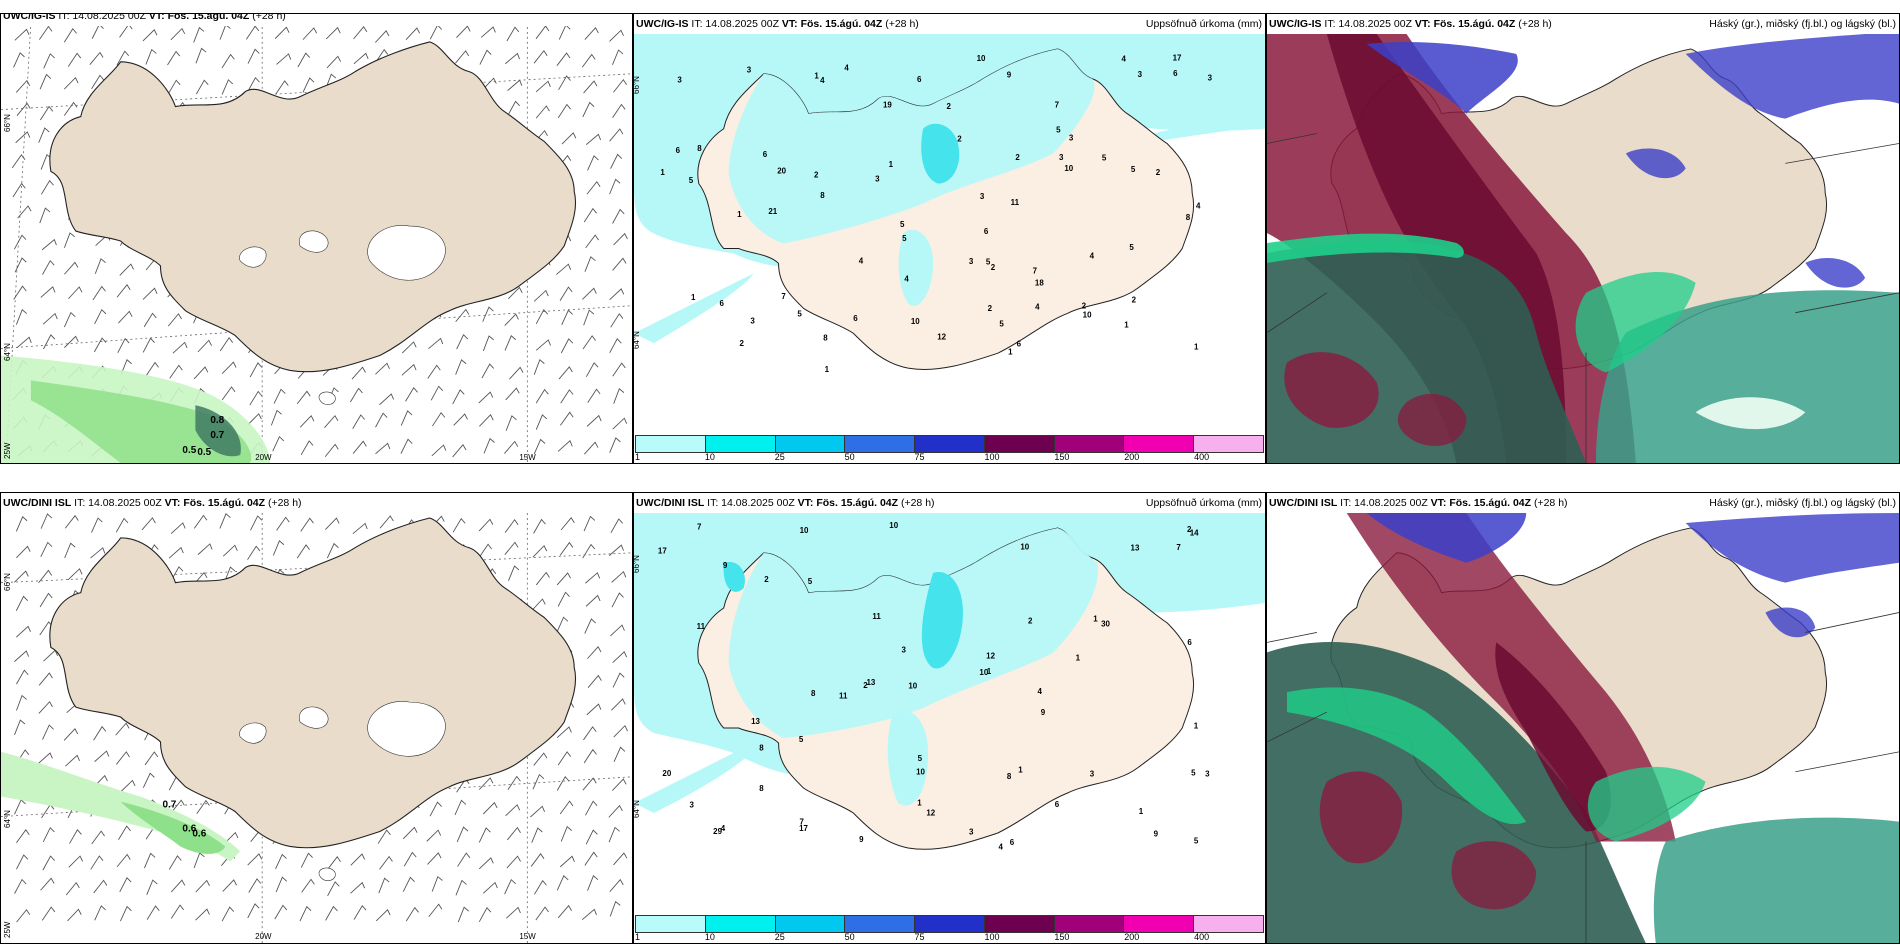 The height and width of the screenshot is (950, 1900). What do you see at coordinates (7, 582) in the screenshot?
I see `lat-label-66: 66°N` at bounding box center [7, 582].